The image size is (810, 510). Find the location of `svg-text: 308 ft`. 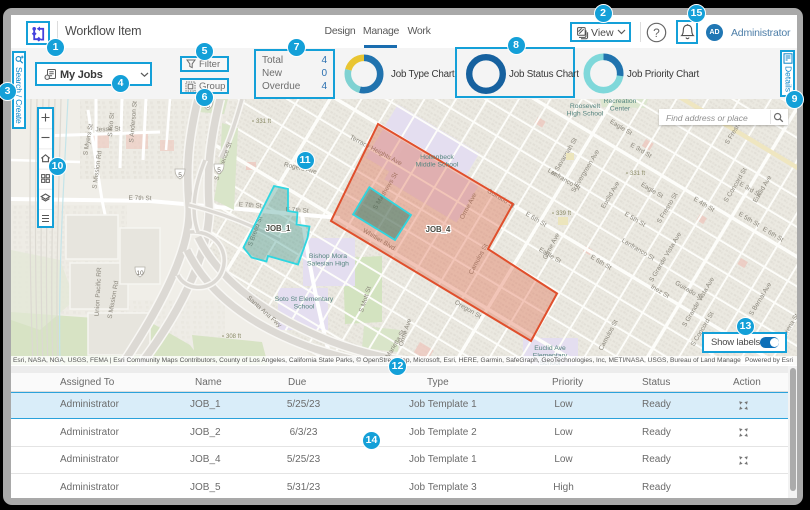

svg-text: 308 ft is located at coordinates (233, 337).